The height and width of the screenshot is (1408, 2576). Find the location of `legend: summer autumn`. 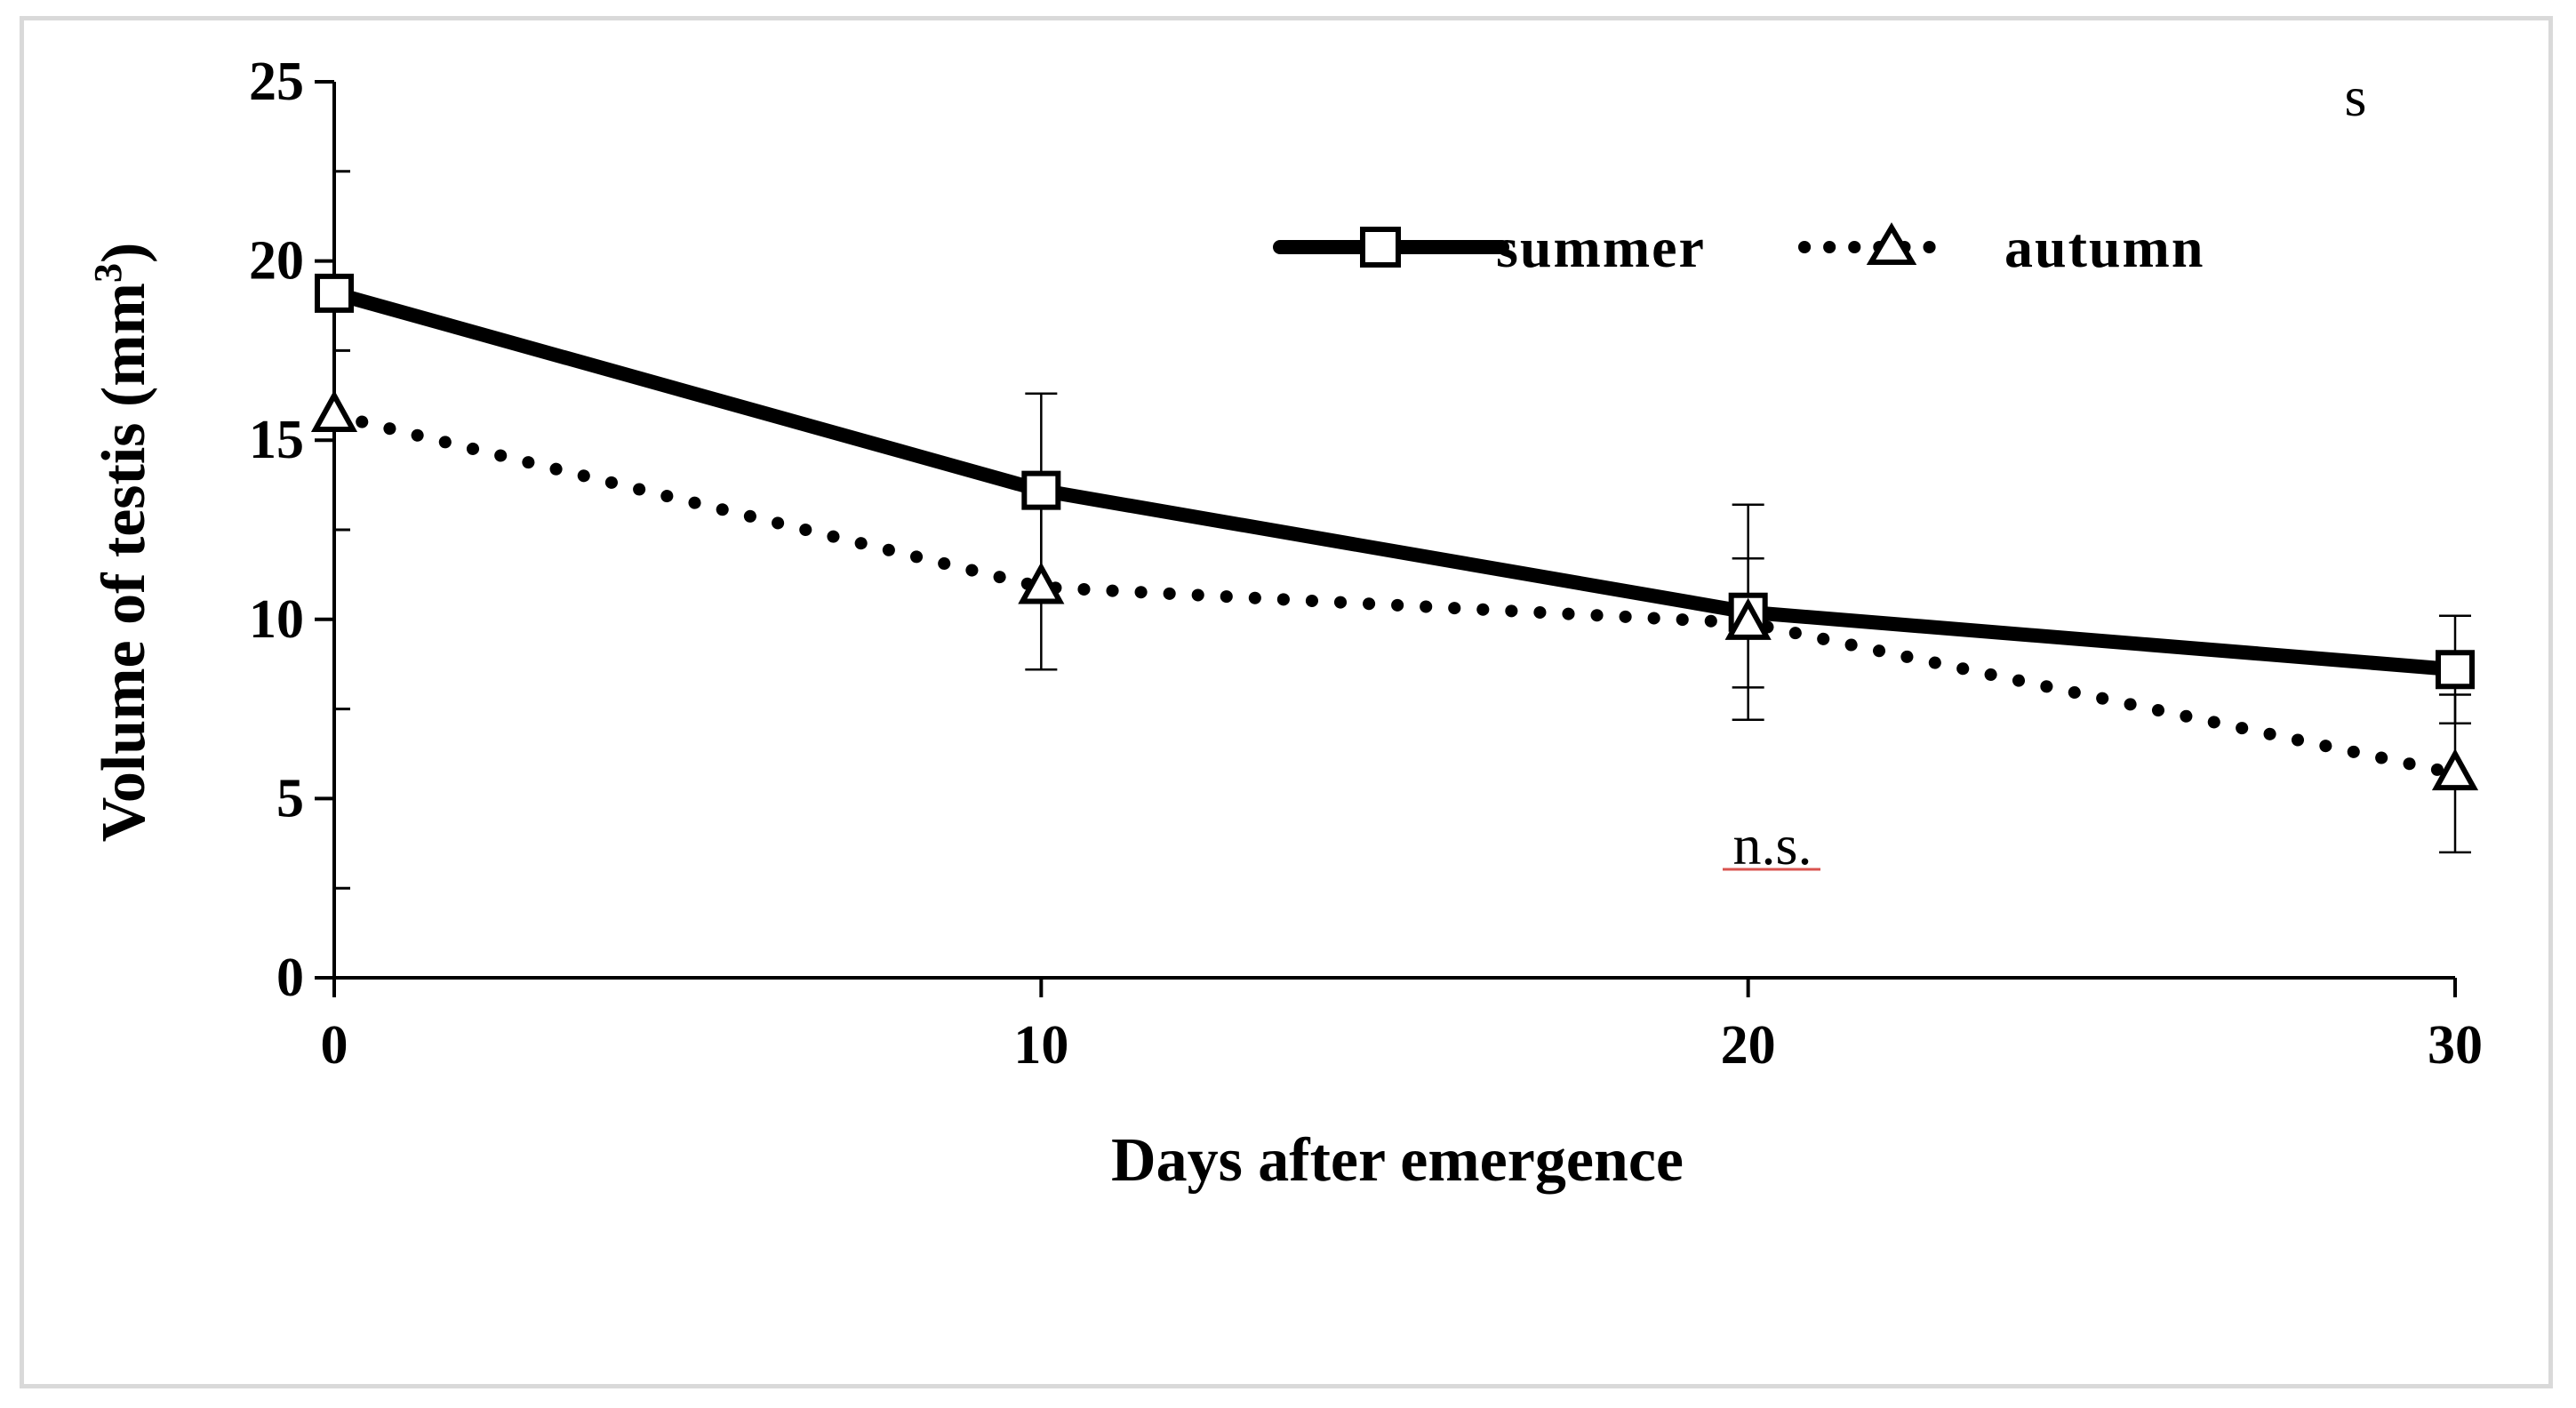

legend: summer autumn is located at coordinates (1738, 247).